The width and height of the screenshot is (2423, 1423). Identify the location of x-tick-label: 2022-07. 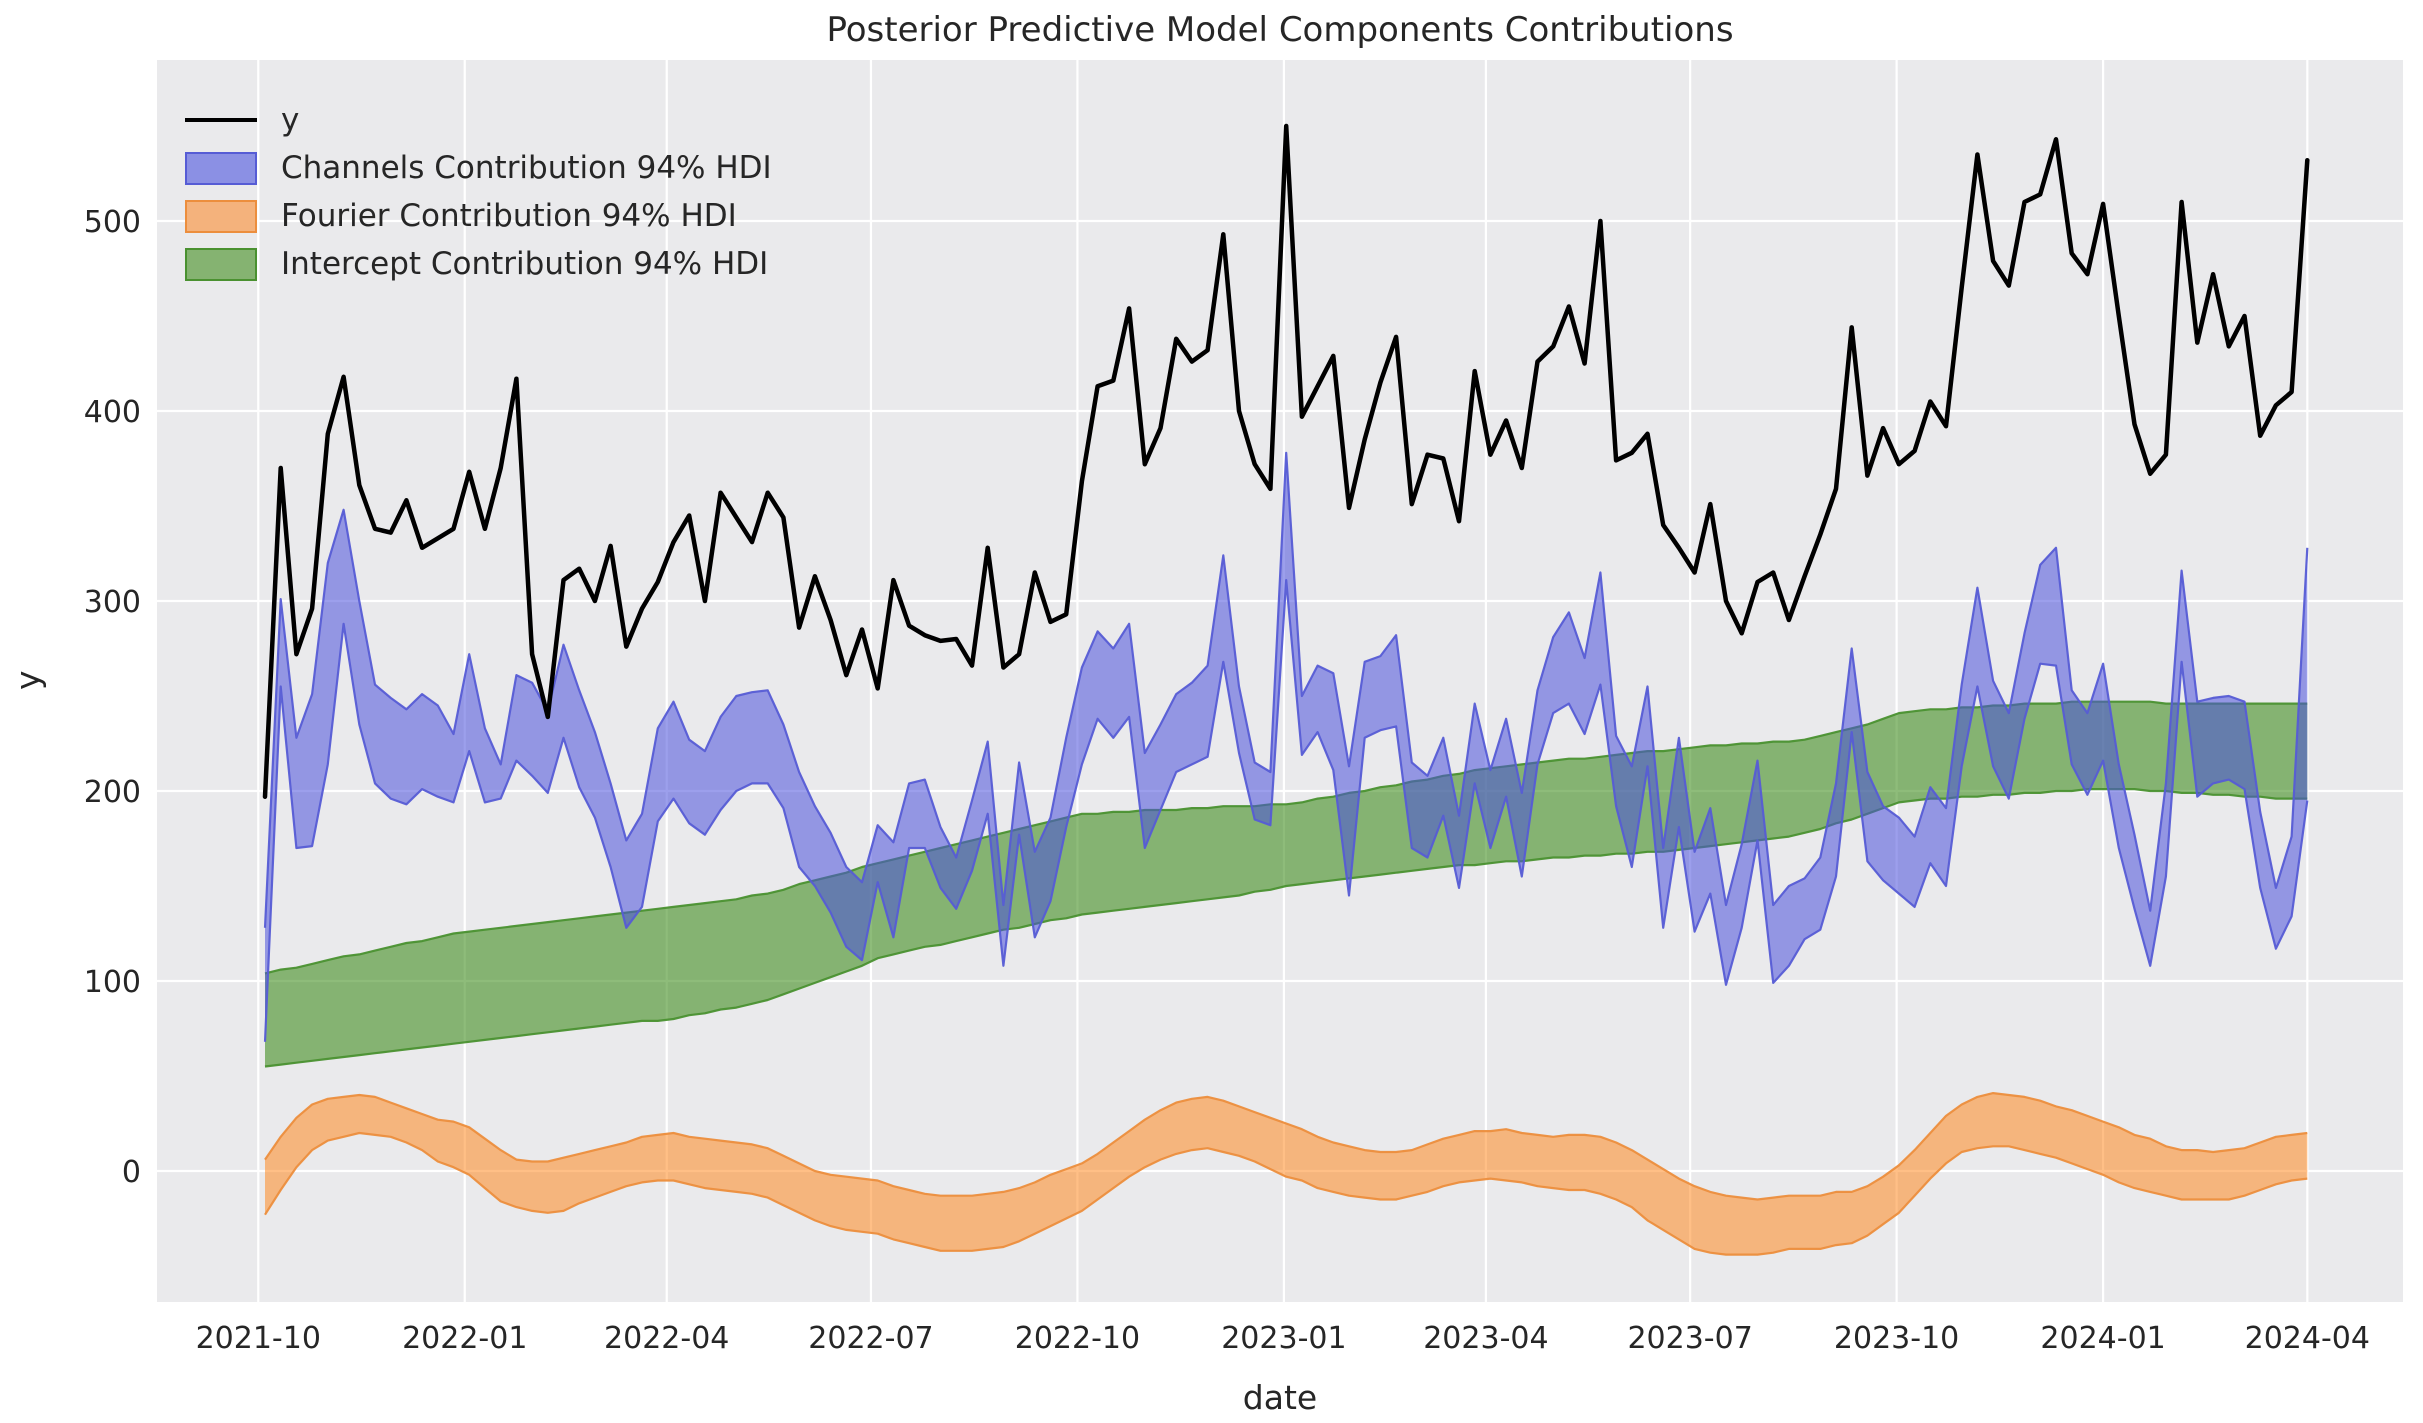
(870, 1338).